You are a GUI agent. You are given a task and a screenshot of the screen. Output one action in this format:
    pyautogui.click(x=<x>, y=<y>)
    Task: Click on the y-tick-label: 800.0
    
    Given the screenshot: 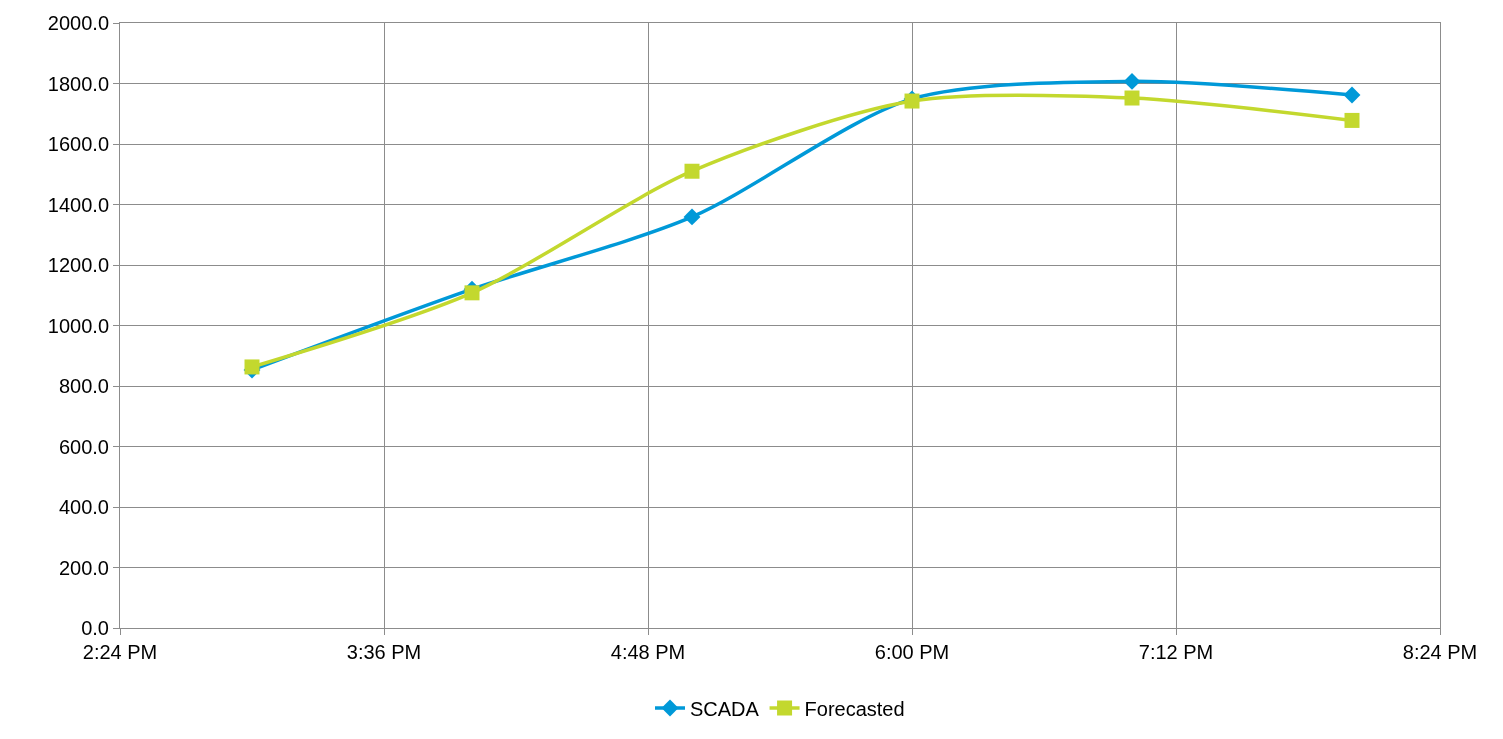 What is the action you would take?
    pyautogui.click(x=83, y=386)
    